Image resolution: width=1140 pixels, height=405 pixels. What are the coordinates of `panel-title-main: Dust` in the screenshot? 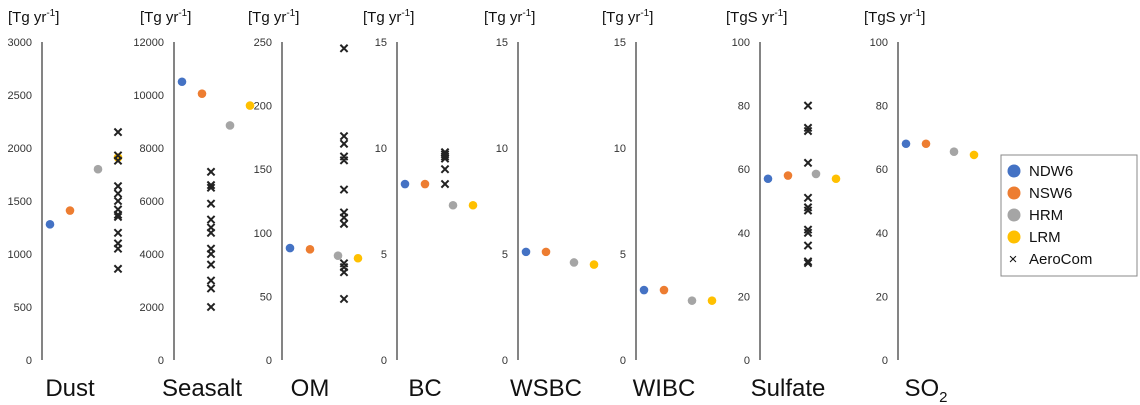 It's located at (70, 388).